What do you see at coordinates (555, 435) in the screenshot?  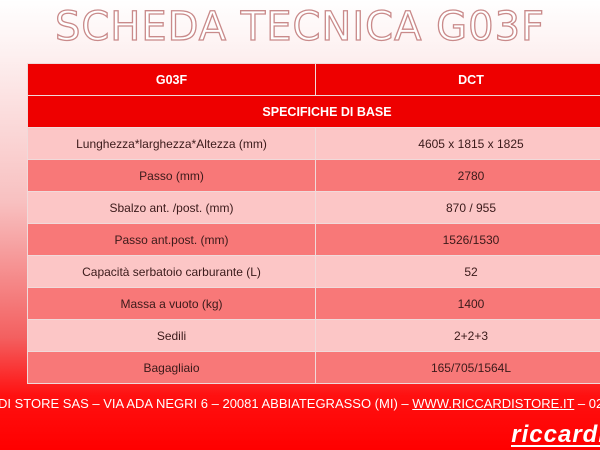 I see `brand-logo: riccardi` at bounding box center [555, 435].